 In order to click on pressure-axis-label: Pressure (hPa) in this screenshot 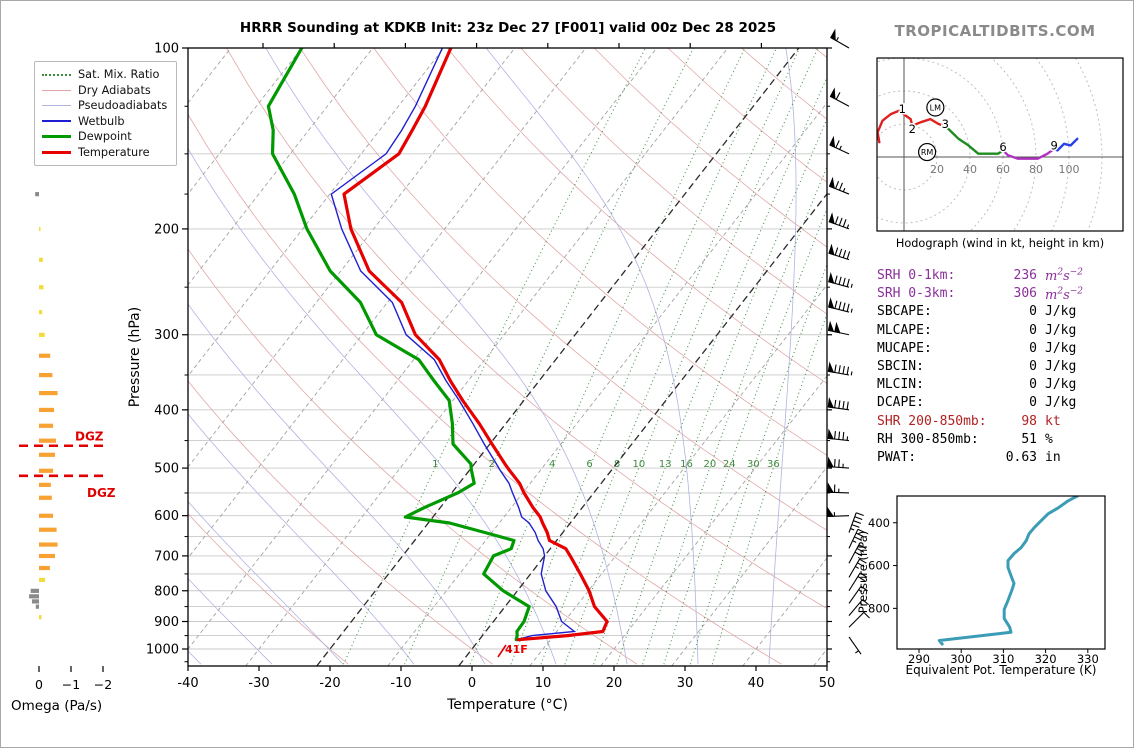, I will do `click(135, 357)`.